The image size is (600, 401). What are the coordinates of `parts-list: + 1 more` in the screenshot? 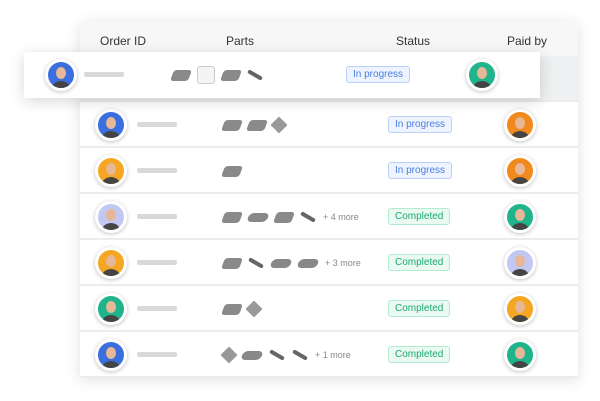 It's located at (285, 355).